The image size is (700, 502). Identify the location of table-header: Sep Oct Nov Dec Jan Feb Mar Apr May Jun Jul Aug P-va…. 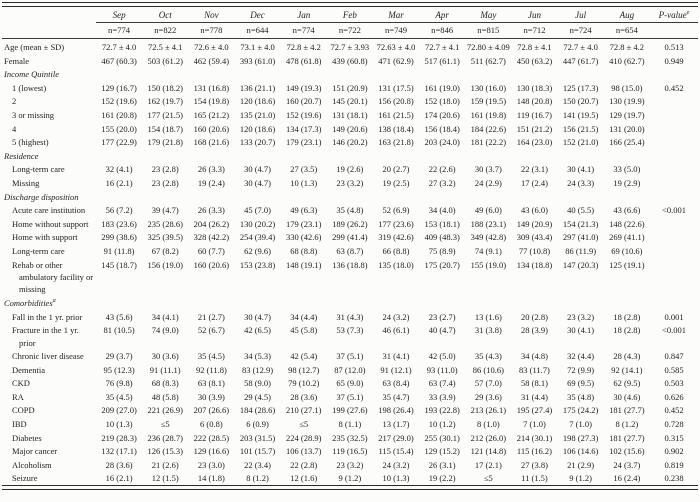
(350, 22).